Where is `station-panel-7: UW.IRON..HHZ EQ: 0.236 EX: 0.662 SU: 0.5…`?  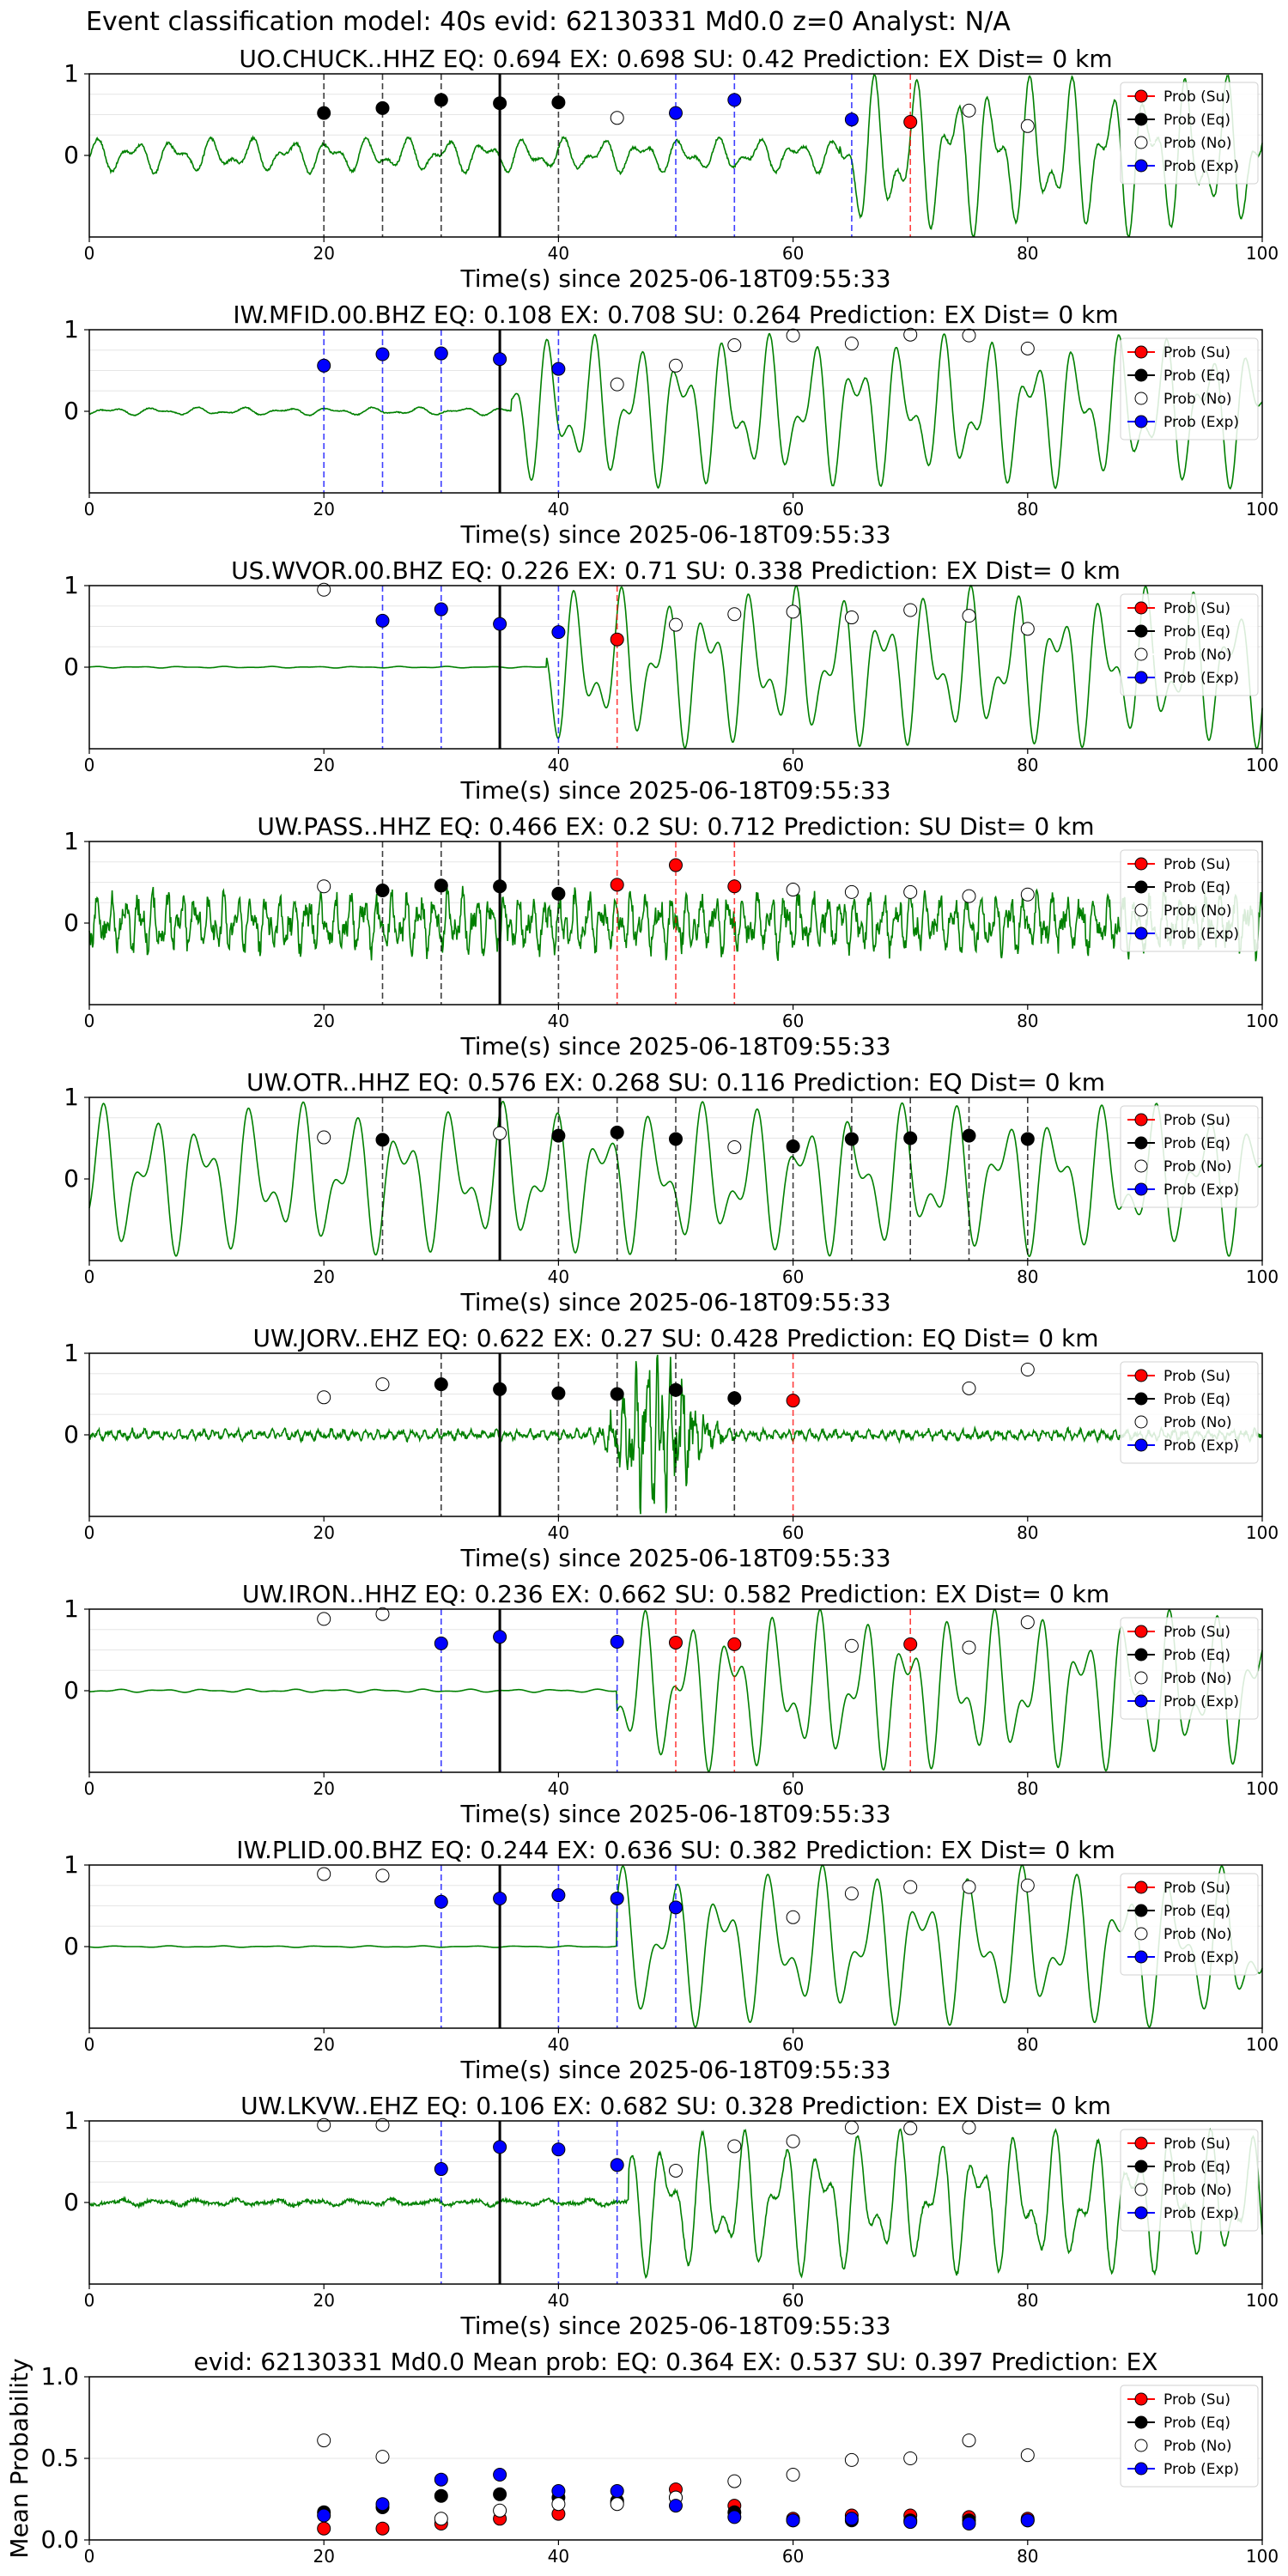
station-panel-7: UW.IRON..HHZ EQ: 0.236 EX: 0.662 SU: 0.5… is located at coordinates (671, 1704).